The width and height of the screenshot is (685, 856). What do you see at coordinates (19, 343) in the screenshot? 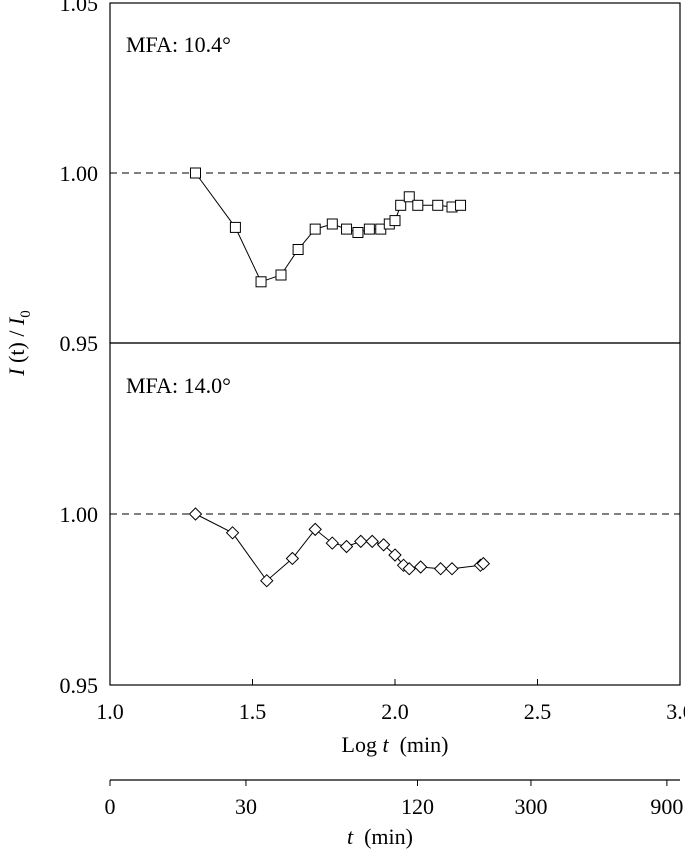
I see `y-axis-title: I (t) / I0` at bounding box center [19, 343].